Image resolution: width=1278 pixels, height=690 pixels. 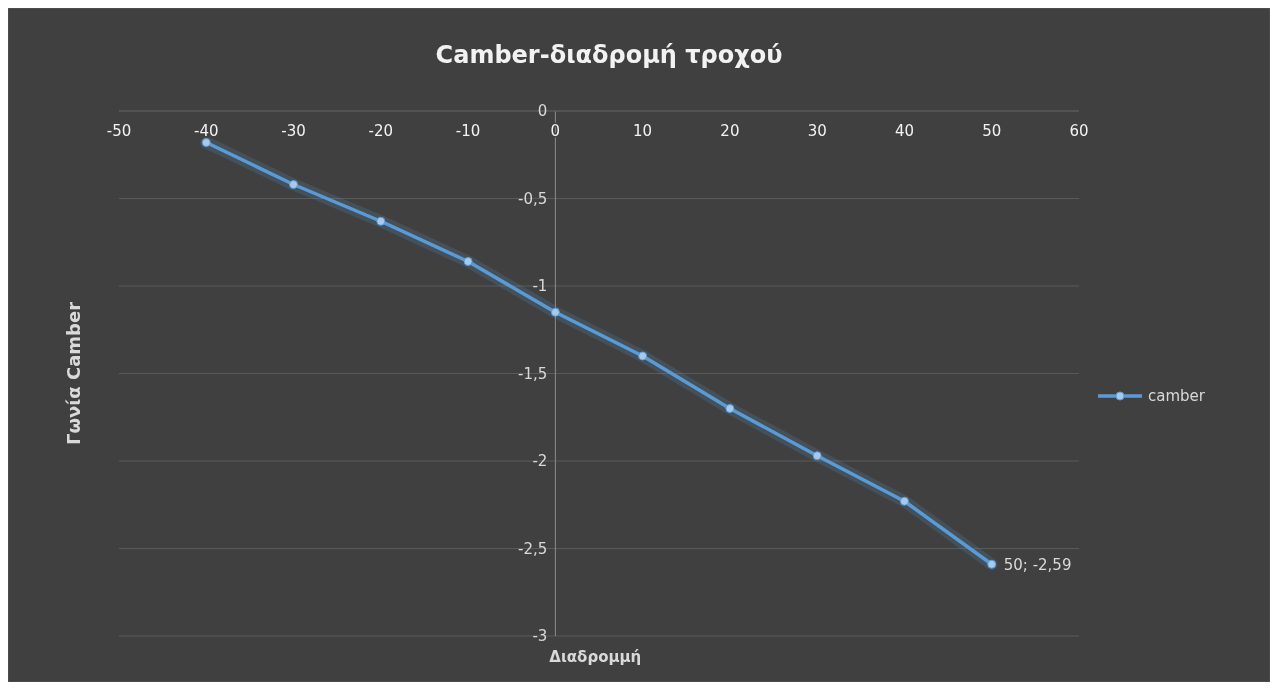 I want to click on x-tick-label: -40, so click(x=206, y=131).